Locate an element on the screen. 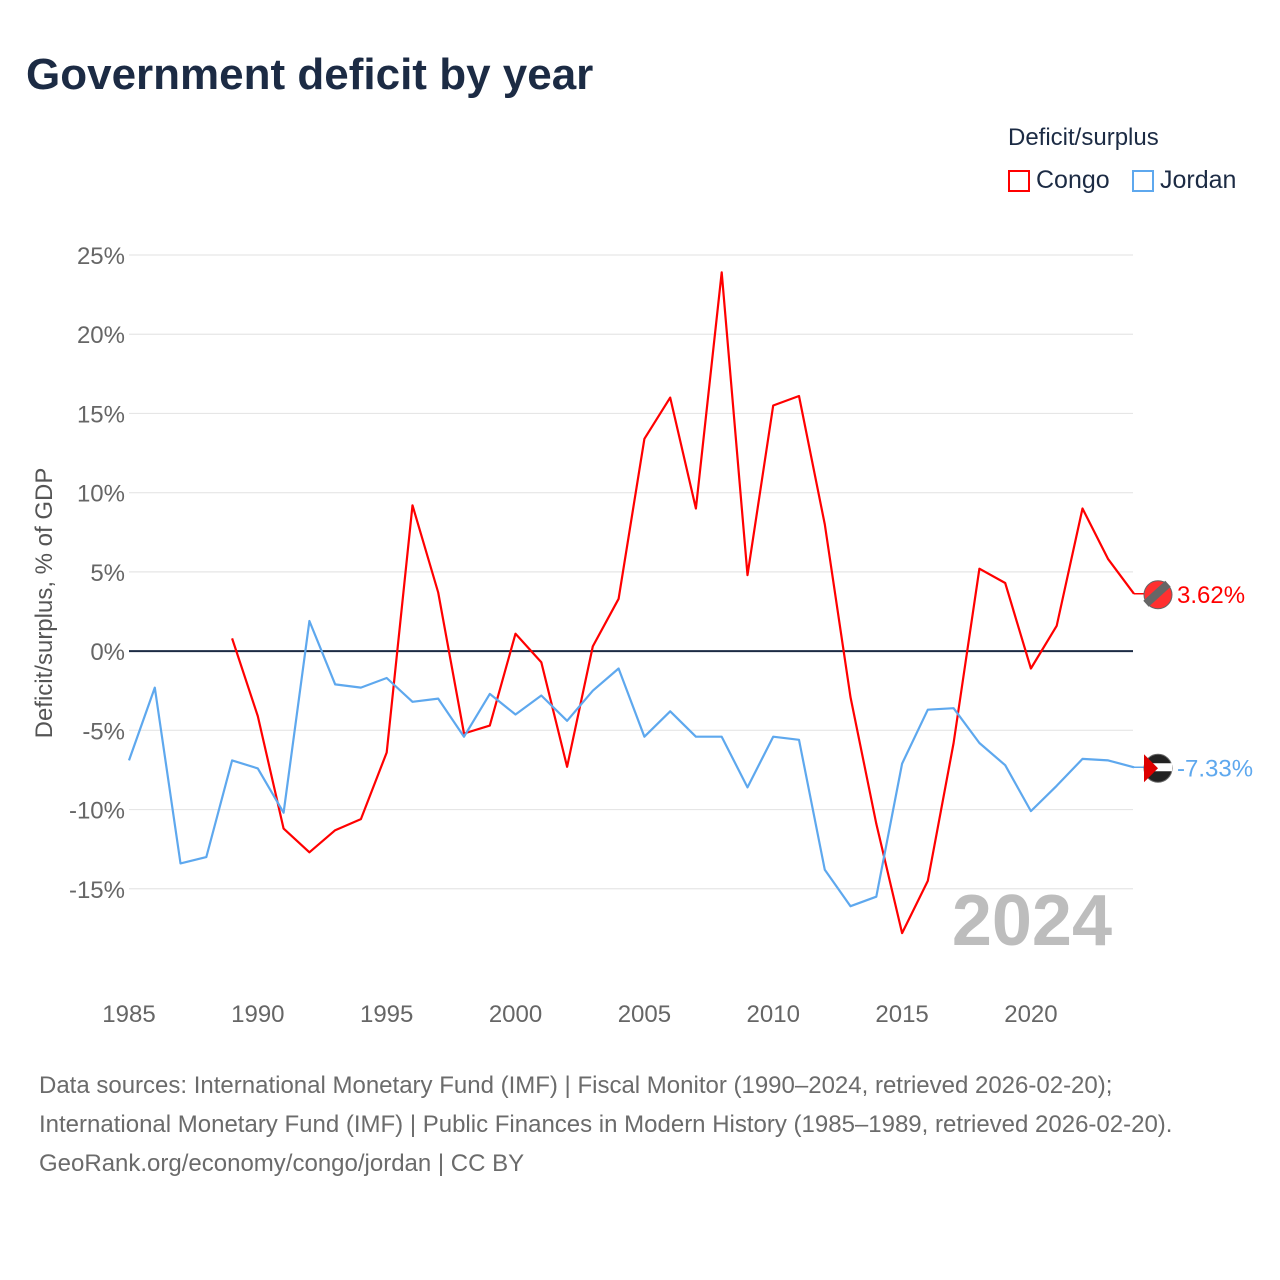  x-tick-label: 2010 is located at coordinates (773, 1014).